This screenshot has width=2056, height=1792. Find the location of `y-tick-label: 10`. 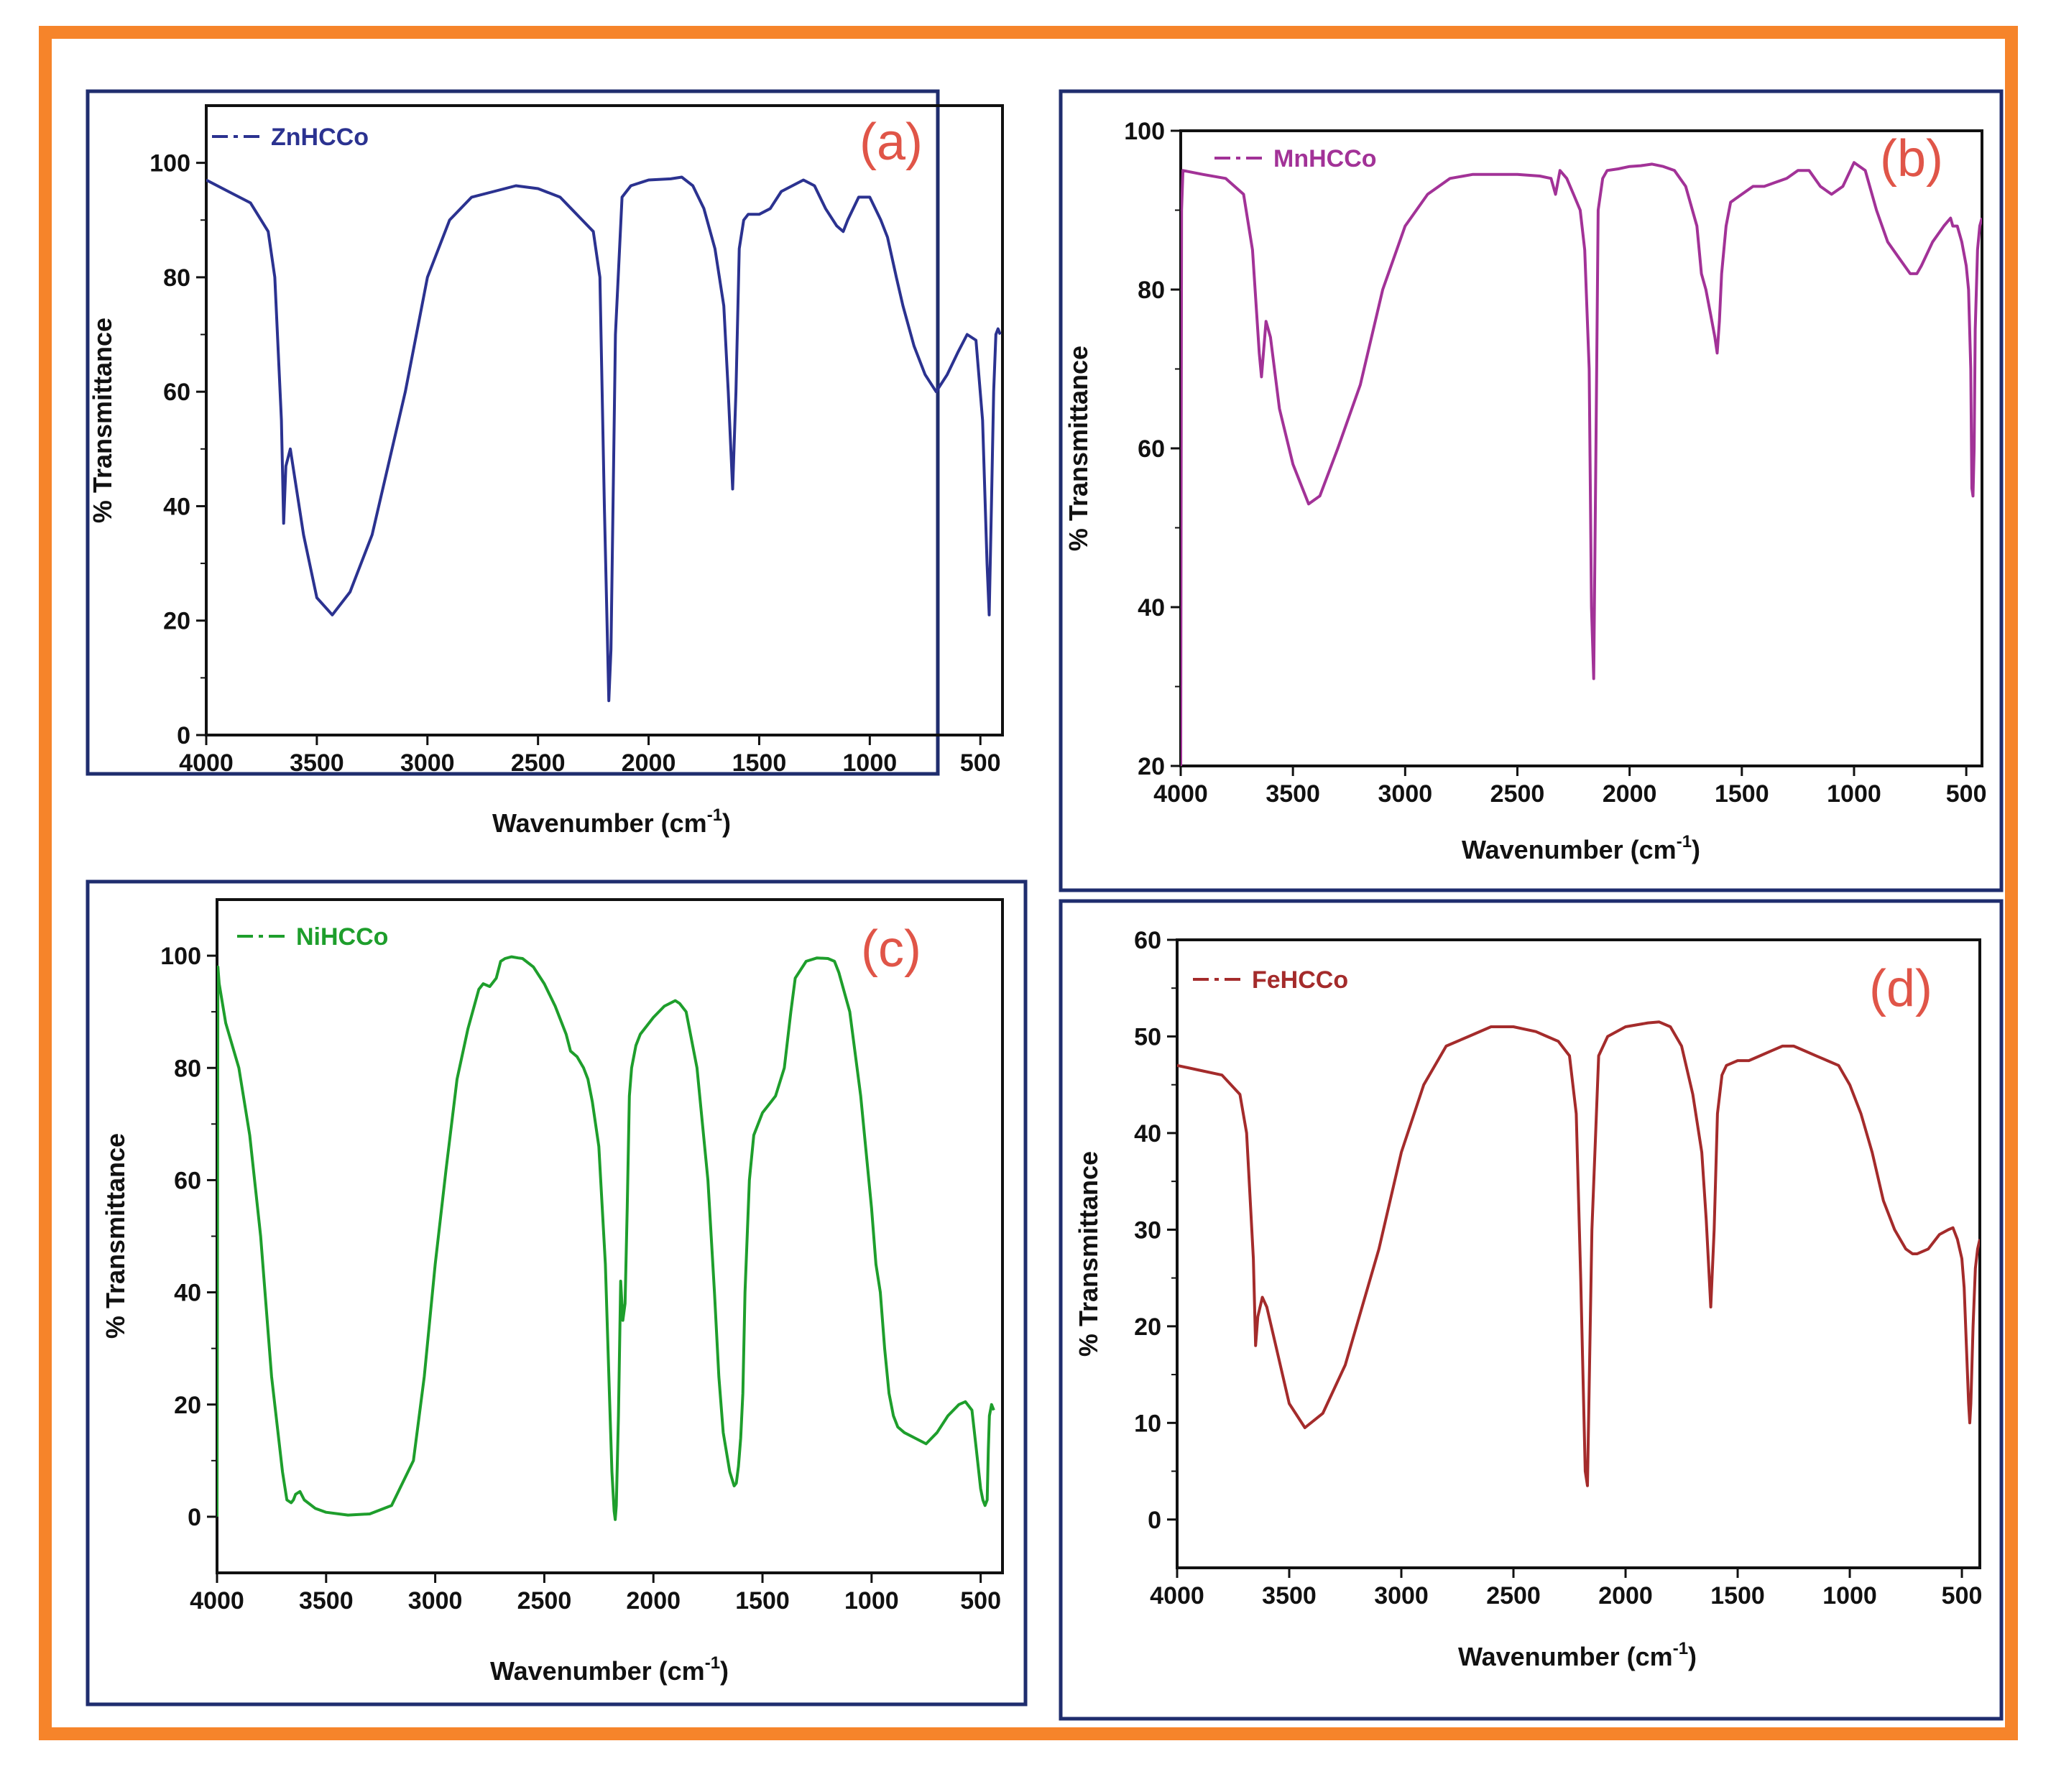

y-tick-label: 10 is located at coordinates (1147, 1423).